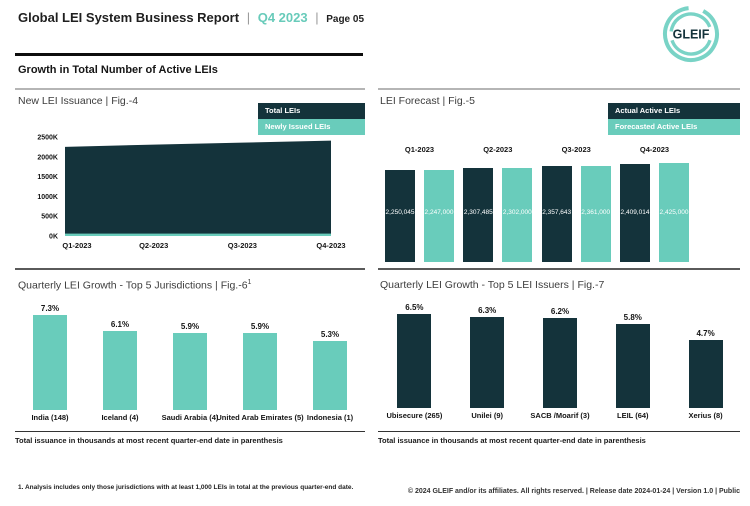  Describe the element at coordinates (282, 17) in the screenshot. I see `report-period: Q4 2023` at that location.